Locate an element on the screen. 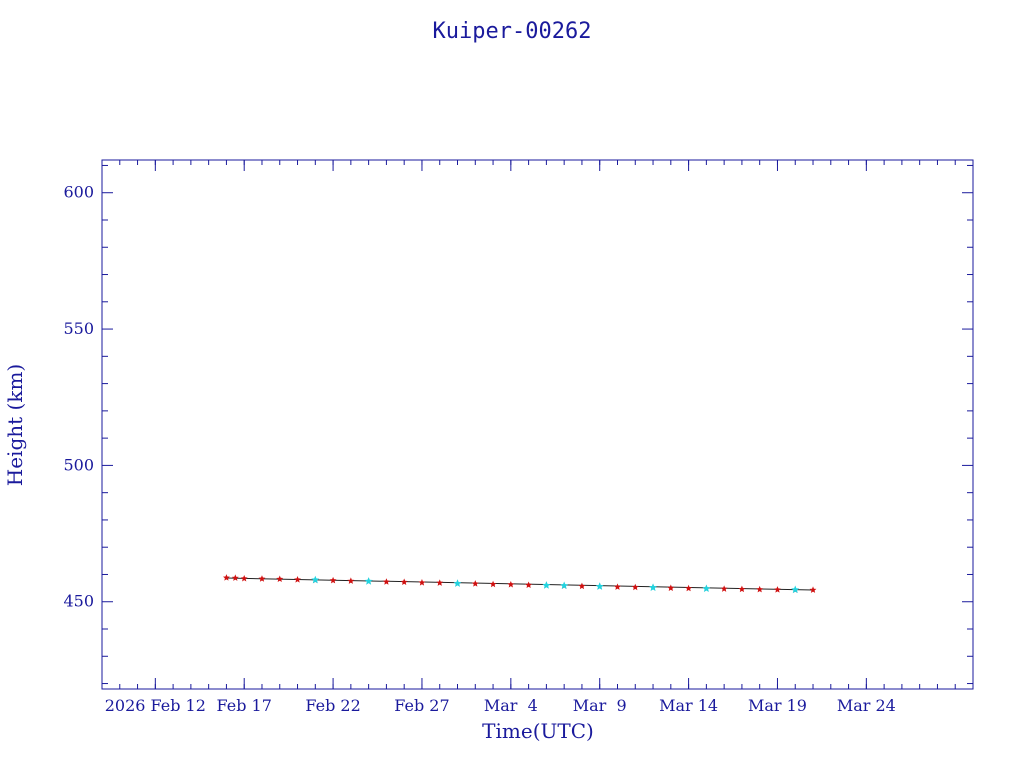 The image size is (1024, 768). x-axis-label: Time(UTC) is located at coordinates (538, 731).